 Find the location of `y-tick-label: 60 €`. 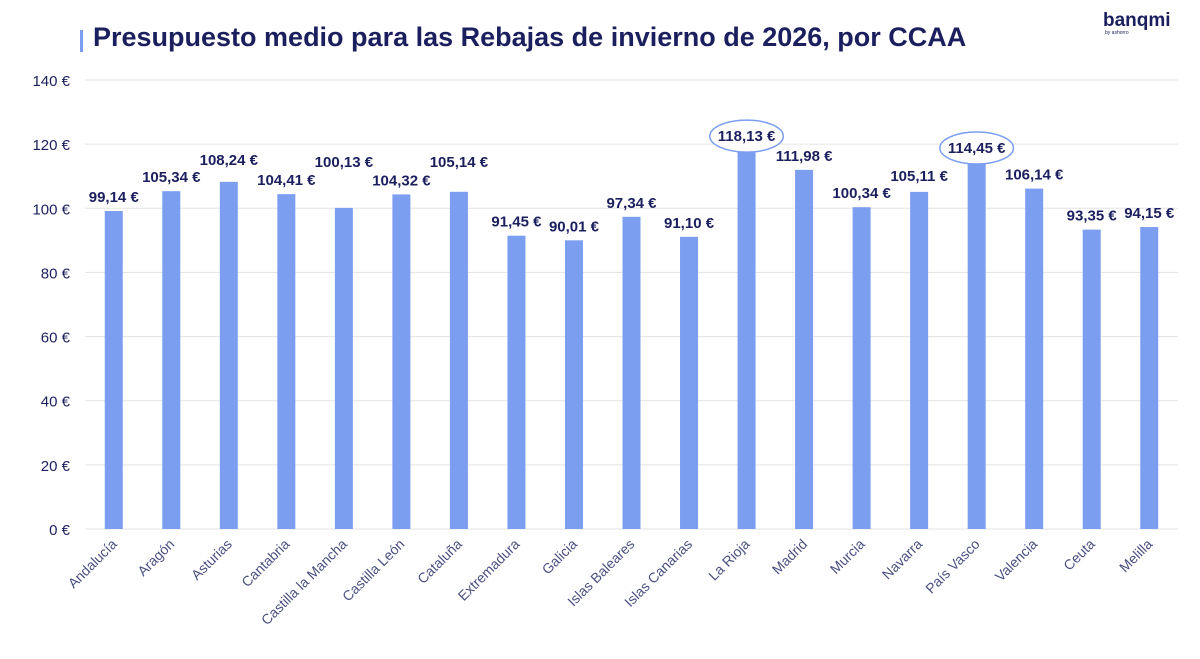

y-tick-label: 60 € is located at coordinates (56, 338).